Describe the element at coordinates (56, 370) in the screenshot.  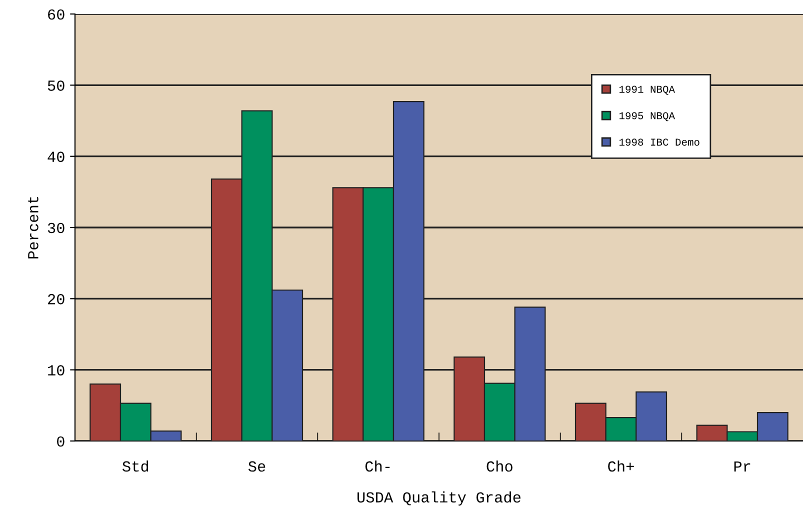
I see `y-tick-label: 10` at that location.